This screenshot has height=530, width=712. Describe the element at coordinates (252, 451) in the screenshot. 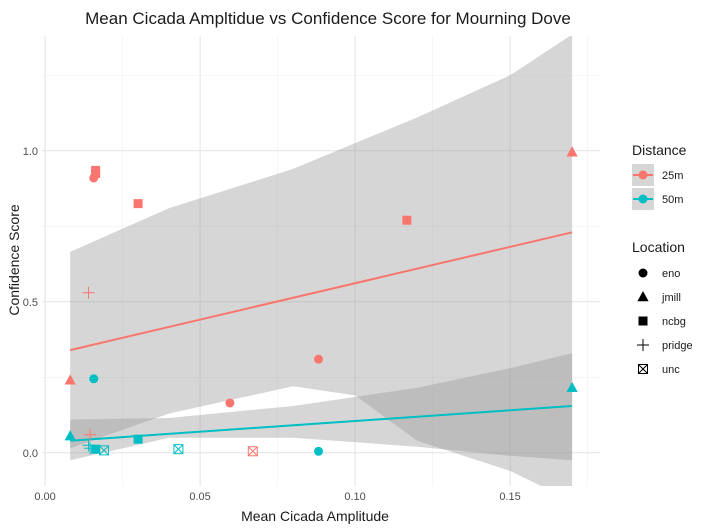

I see `data-point-25m-unc` at that location.